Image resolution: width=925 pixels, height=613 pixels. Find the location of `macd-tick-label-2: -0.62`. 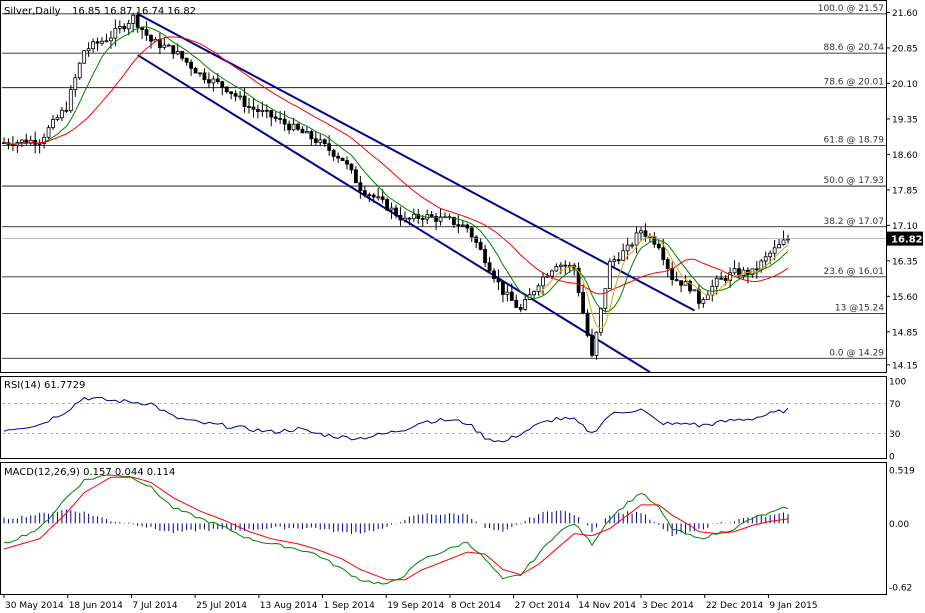

macd-tick-label-2: -0.62 is located at coordinates (900, 588).